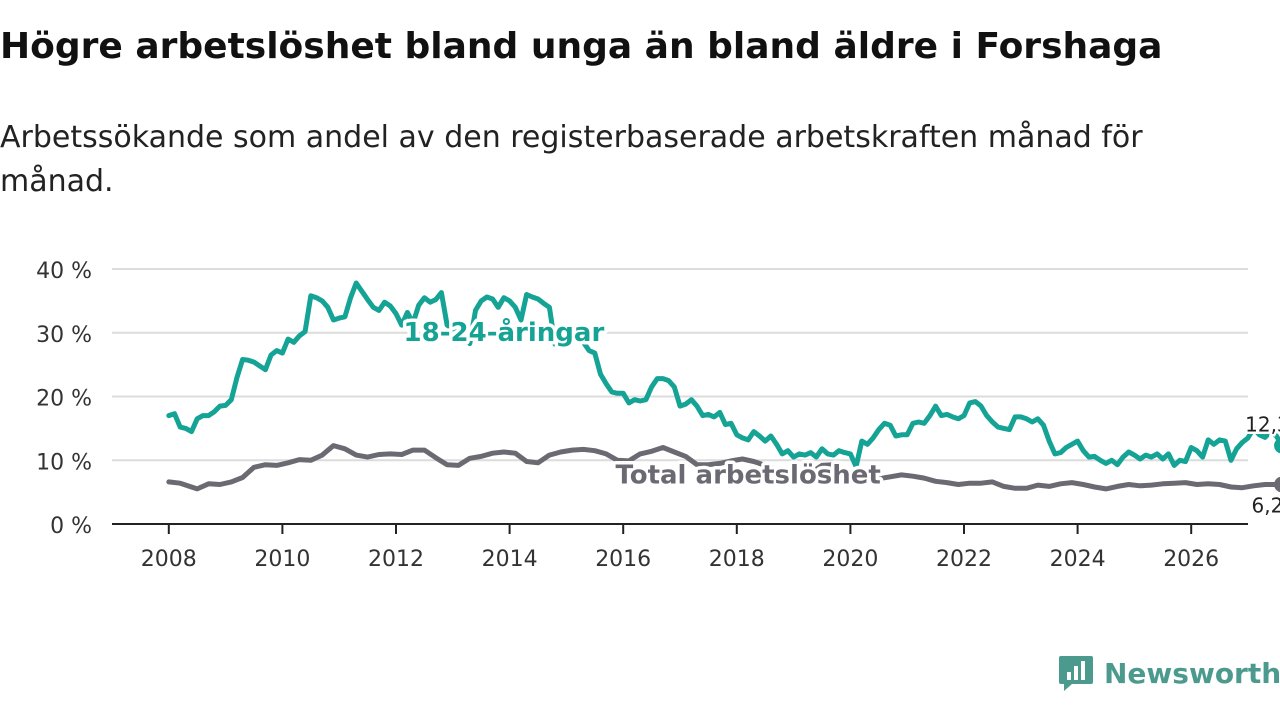 This screenshot has height=720, width=1280. I want to click on x-tick-label-2020: 2020, so click(850, 559).